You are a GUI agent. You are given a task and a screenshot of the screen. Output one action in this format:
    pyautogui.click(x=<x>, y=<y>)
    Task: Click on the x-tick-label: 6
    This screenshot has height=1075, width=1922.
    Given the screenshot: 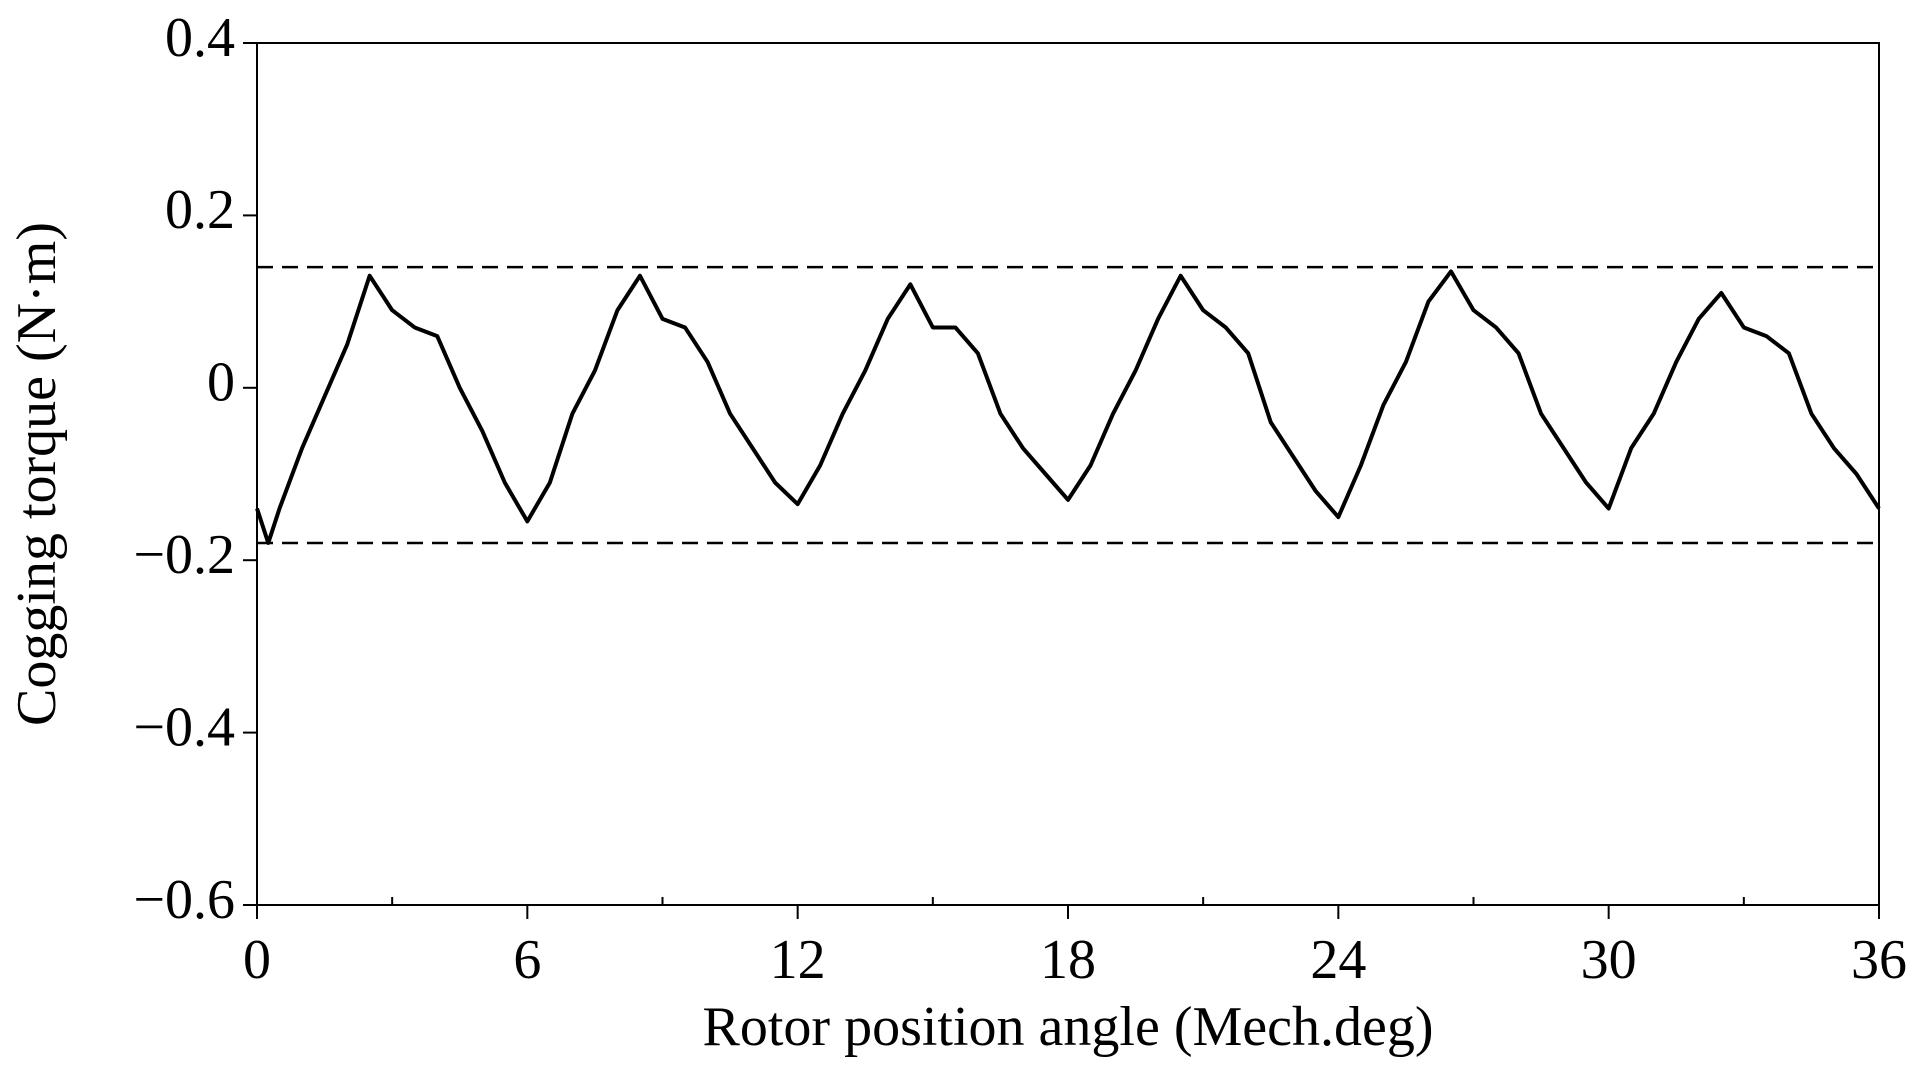 What is the action you would take?
    pyautogui.click(x=527, y=960)
    